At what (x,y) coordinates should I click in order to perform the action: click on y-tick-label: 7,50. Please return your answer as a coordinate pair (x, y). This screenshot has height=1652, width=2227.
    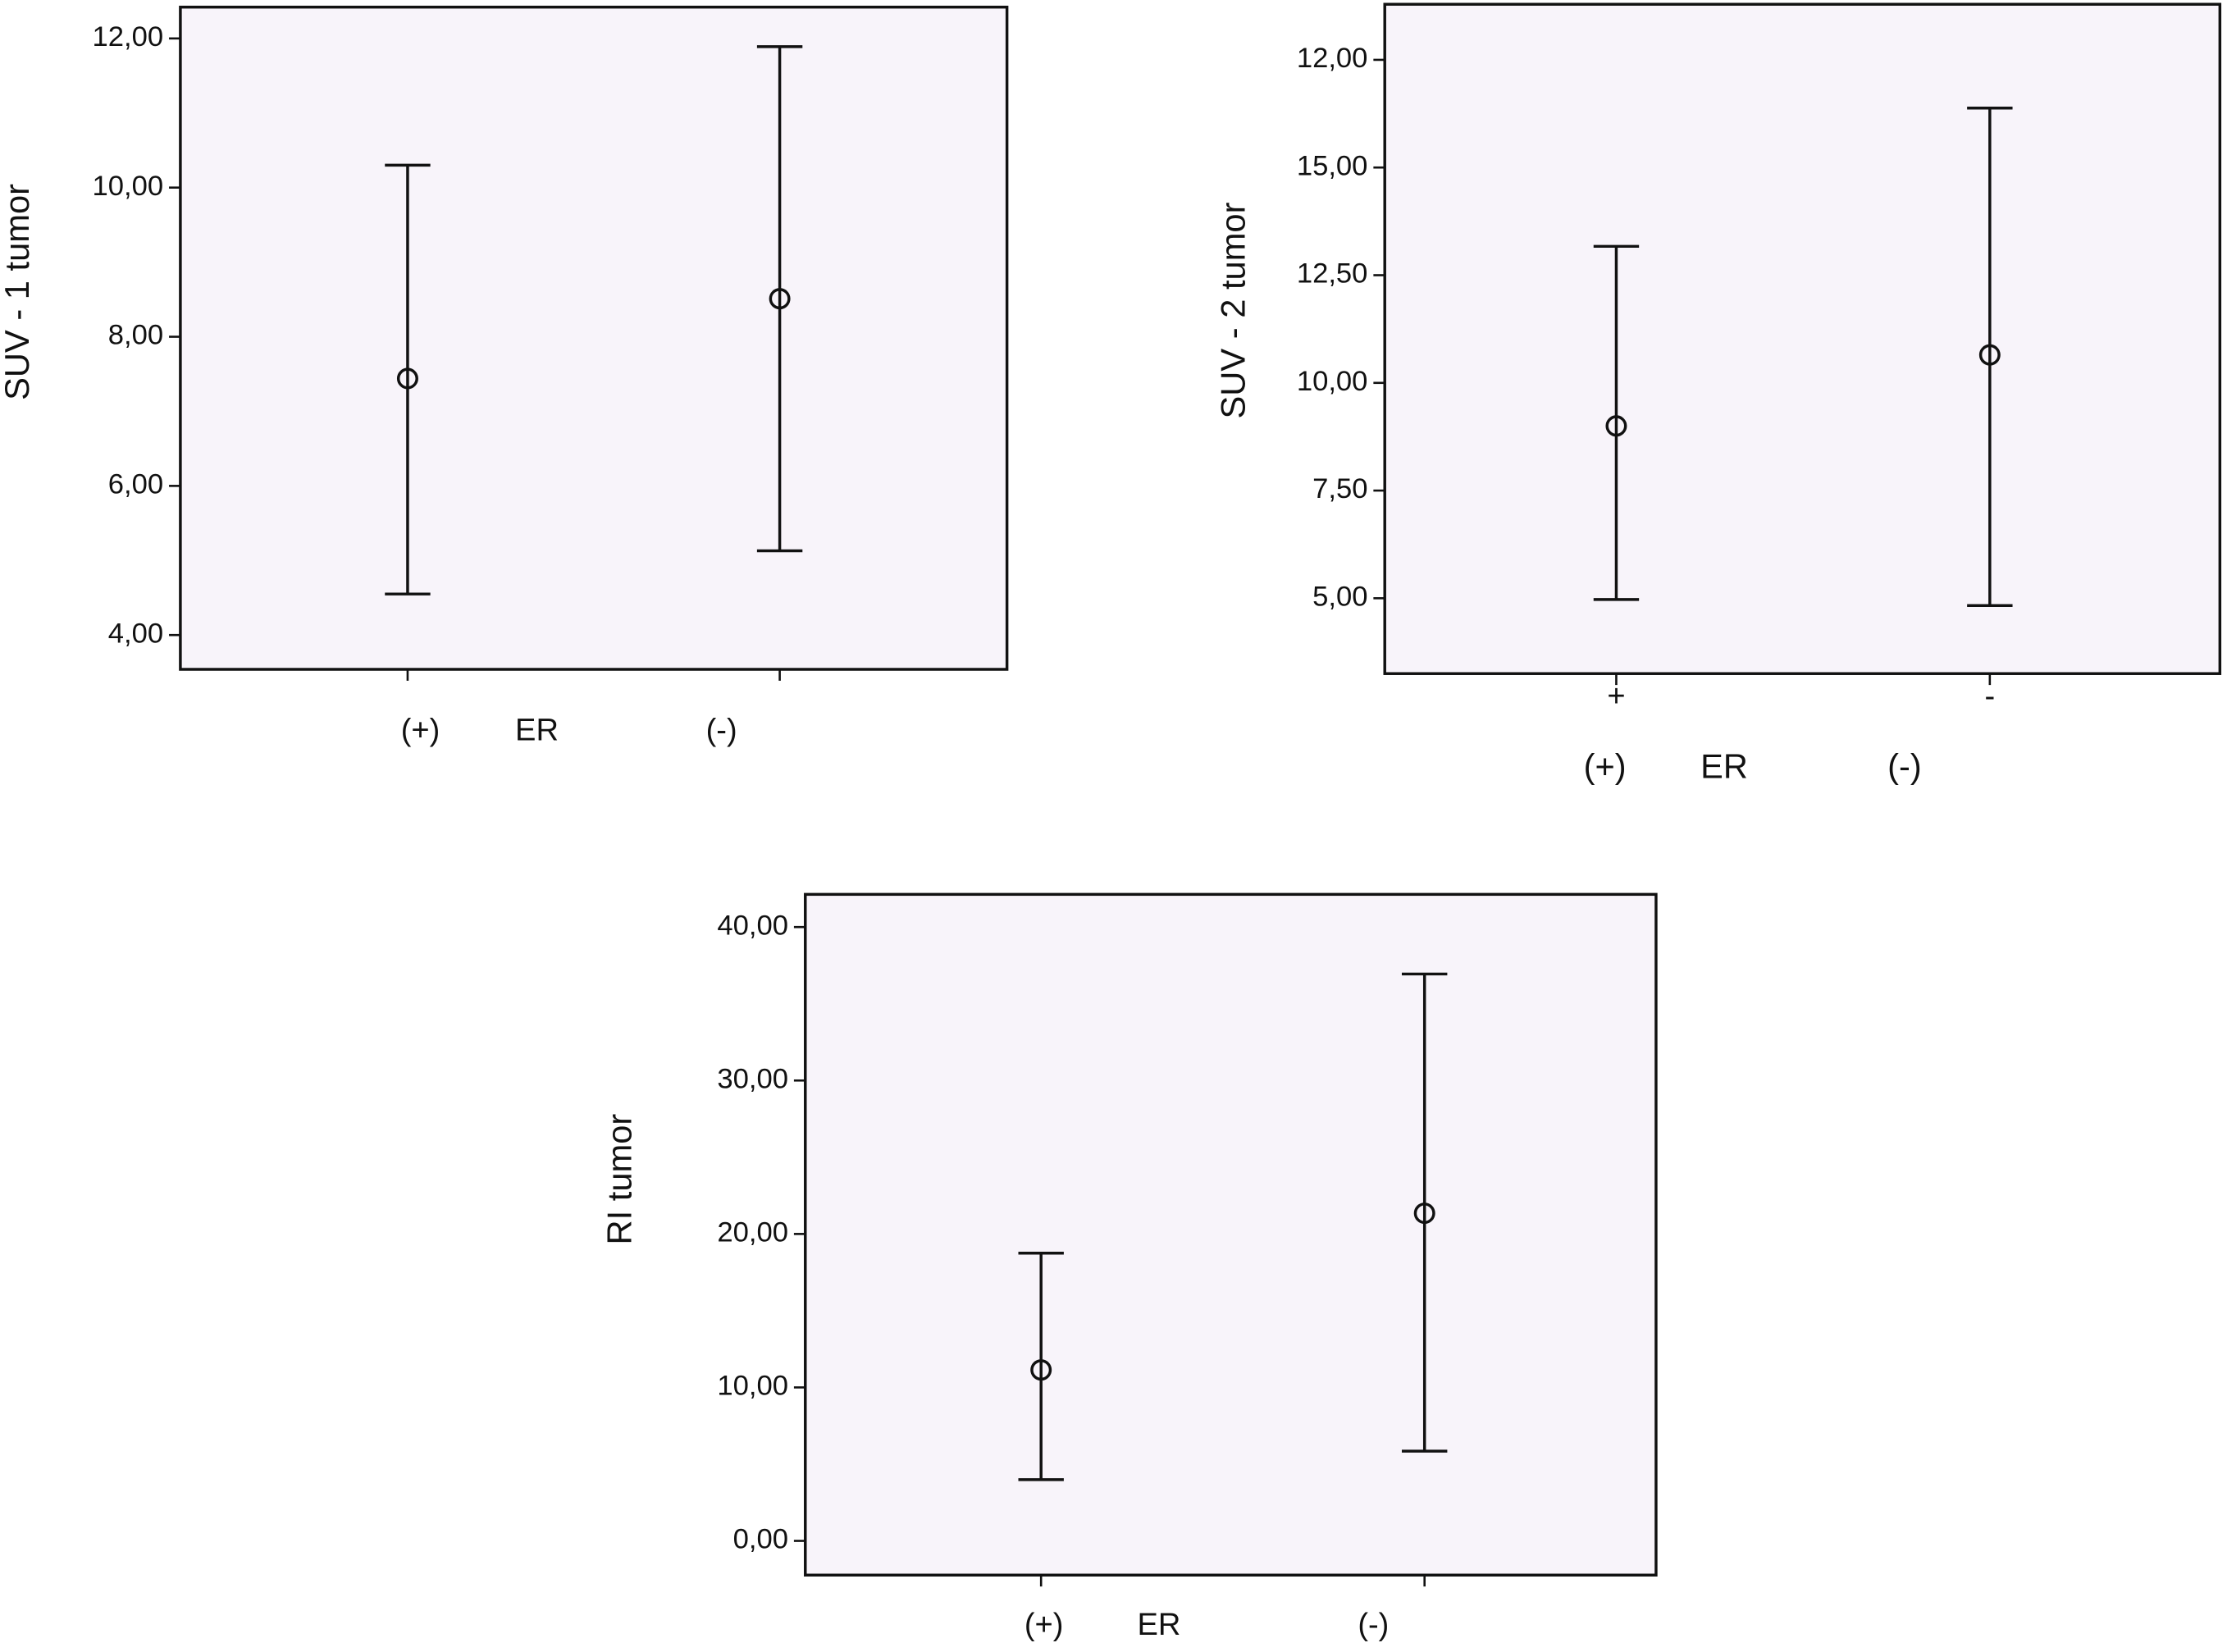
    Looking at the image, I should click on (1339, 489).